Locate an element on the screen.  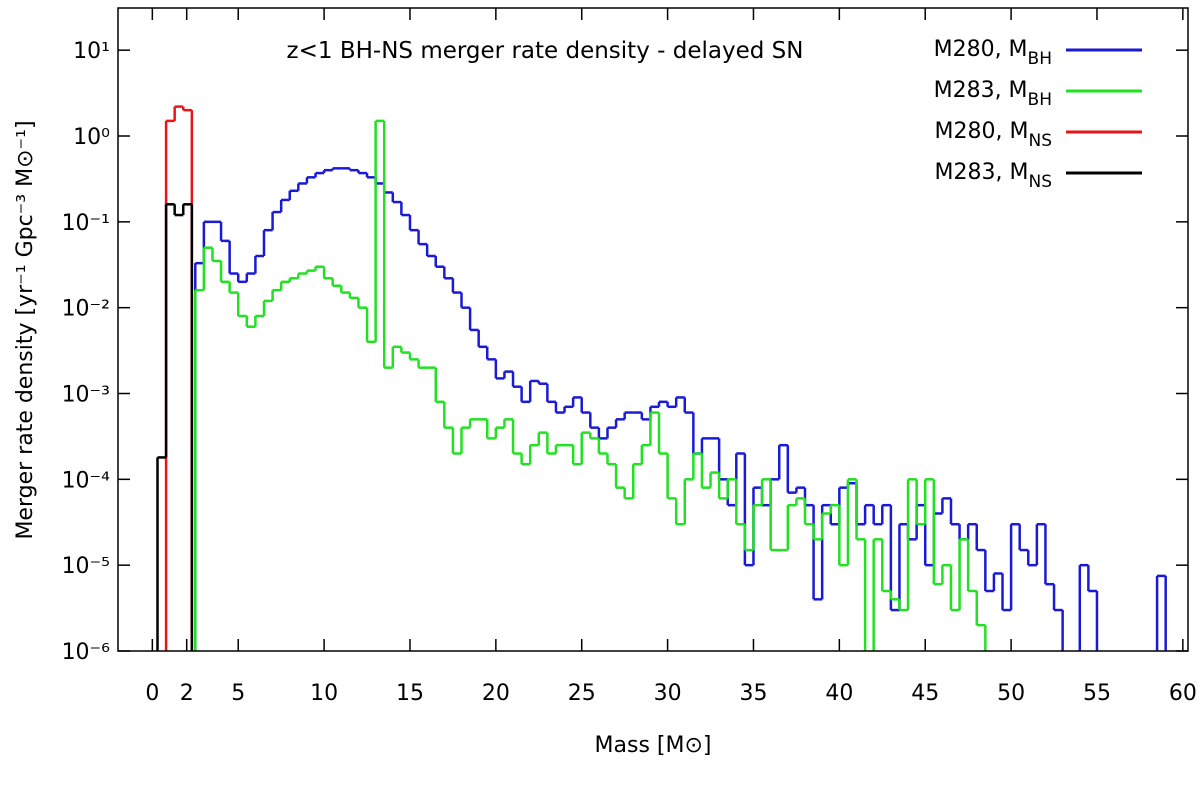
legend-label: M283, MNS is located at coordinates (993, 176).